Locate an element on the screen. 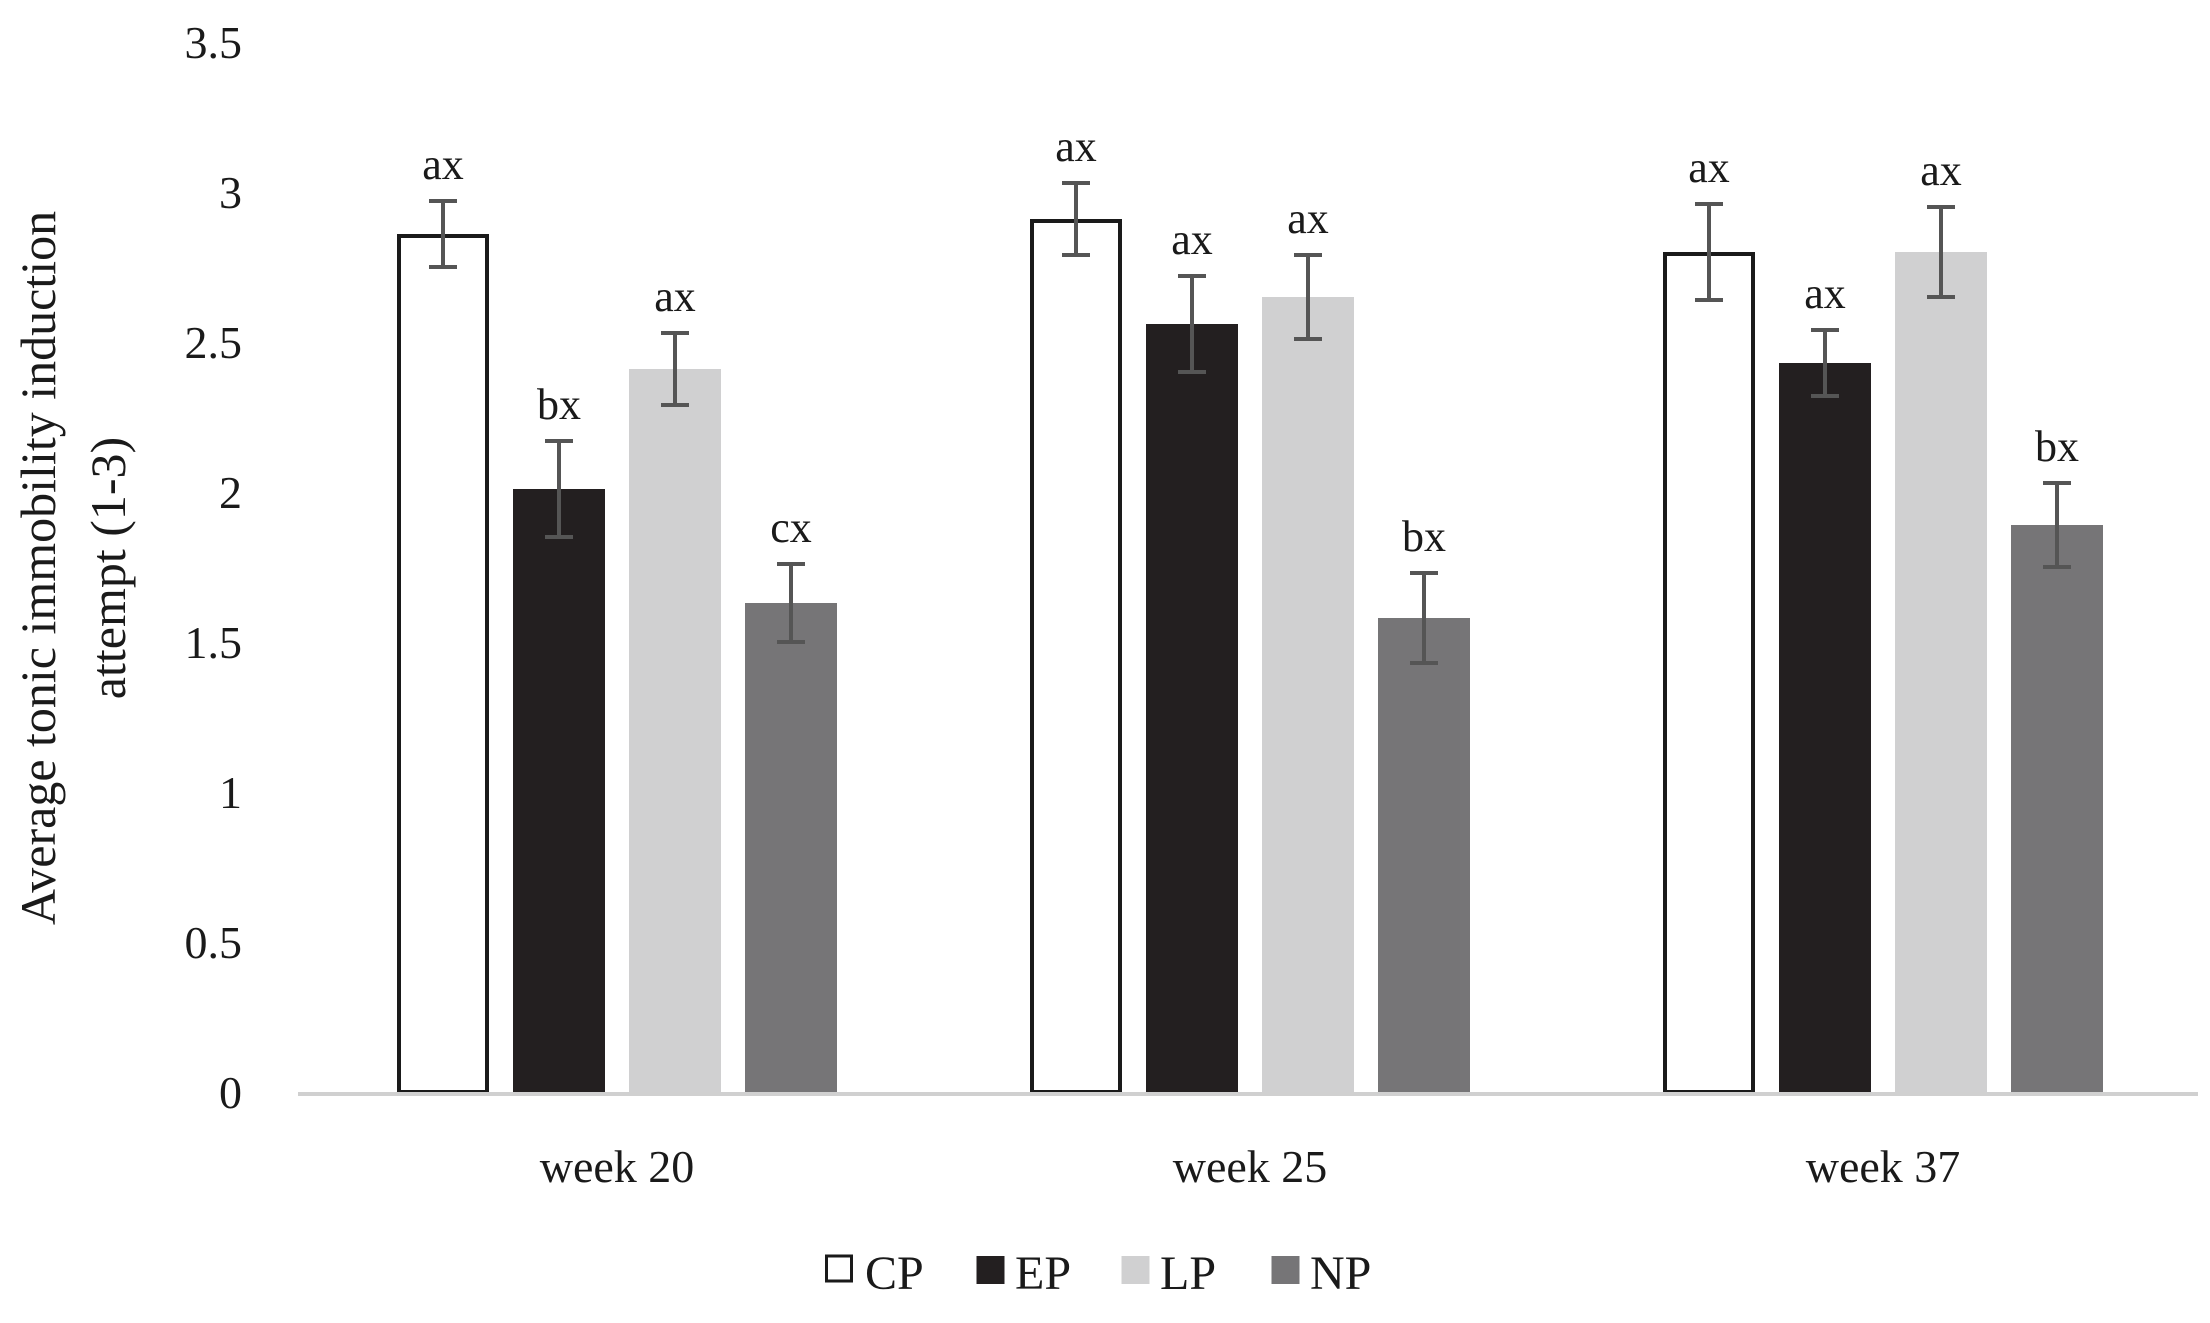 The height and width of the screenshot is (1323, 2210). legend-label-ep: EP is located at coordinates (1043, 1273).